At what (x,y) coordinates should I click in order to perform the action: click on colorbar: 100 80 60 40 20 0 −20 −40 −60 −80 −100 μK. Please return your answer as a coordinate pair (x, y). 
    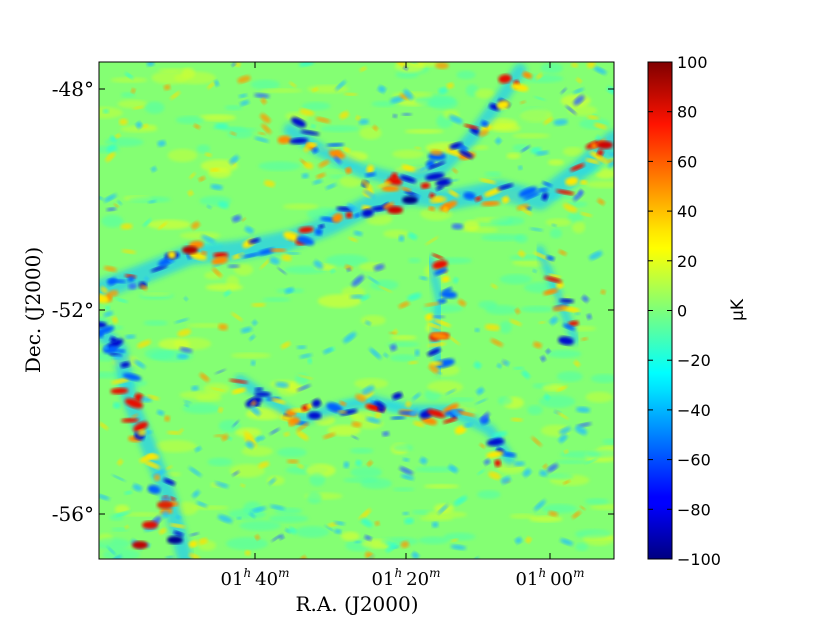
    Looking at the image, I should click on (697, 311).